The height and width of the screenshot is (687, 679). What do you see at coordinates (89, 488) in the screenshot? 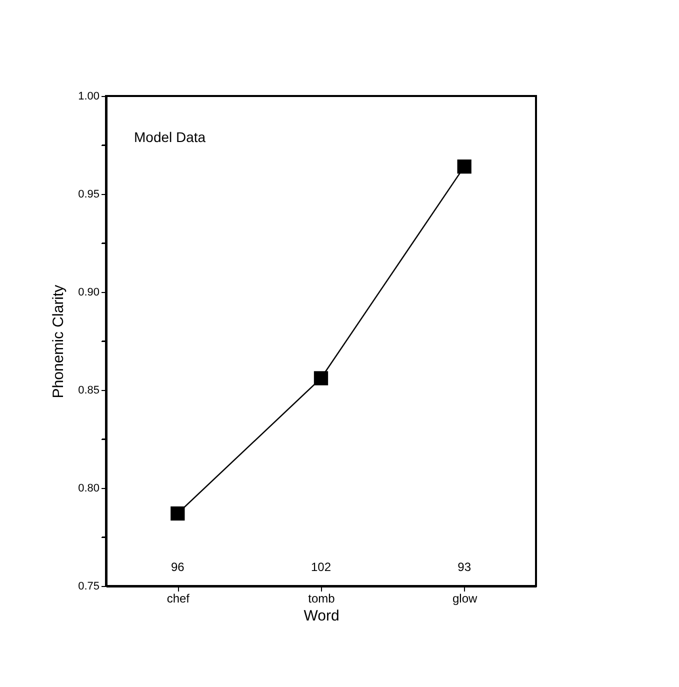
I see `y-tick-label: 0.80` at bounding box center [89, 488].